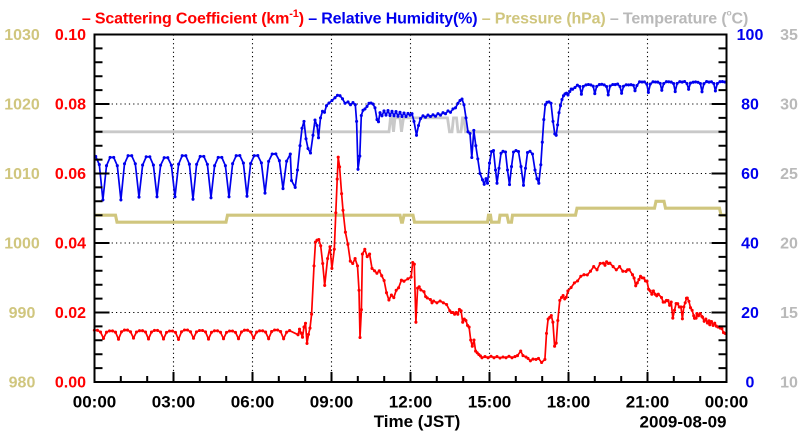  Describe the element at coordinates (70, 313) in the screenshot. I see `svg-text: 0.02` at that location.